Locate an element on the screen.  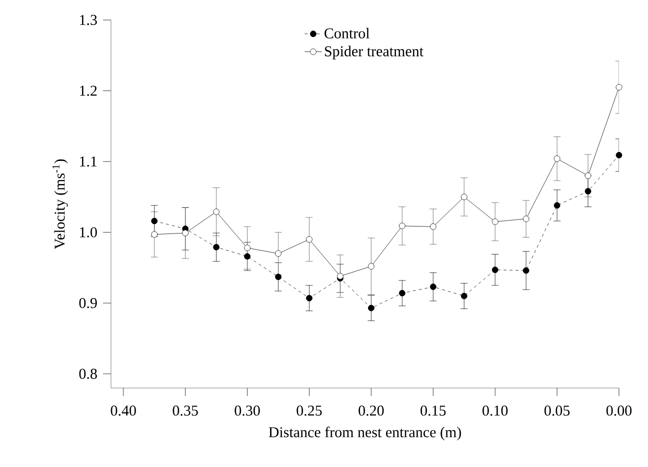
y-axis-title: Velocity (ms$^{-1}$) is located at coordinates (60, 204).